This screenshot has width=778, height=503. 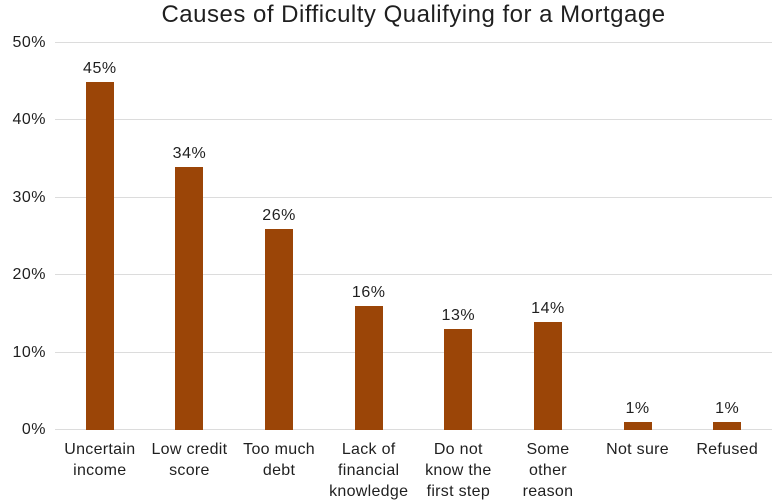 I want to click on bar-group-do-not-know-first-step: 13%, so click(x=459, y=236).